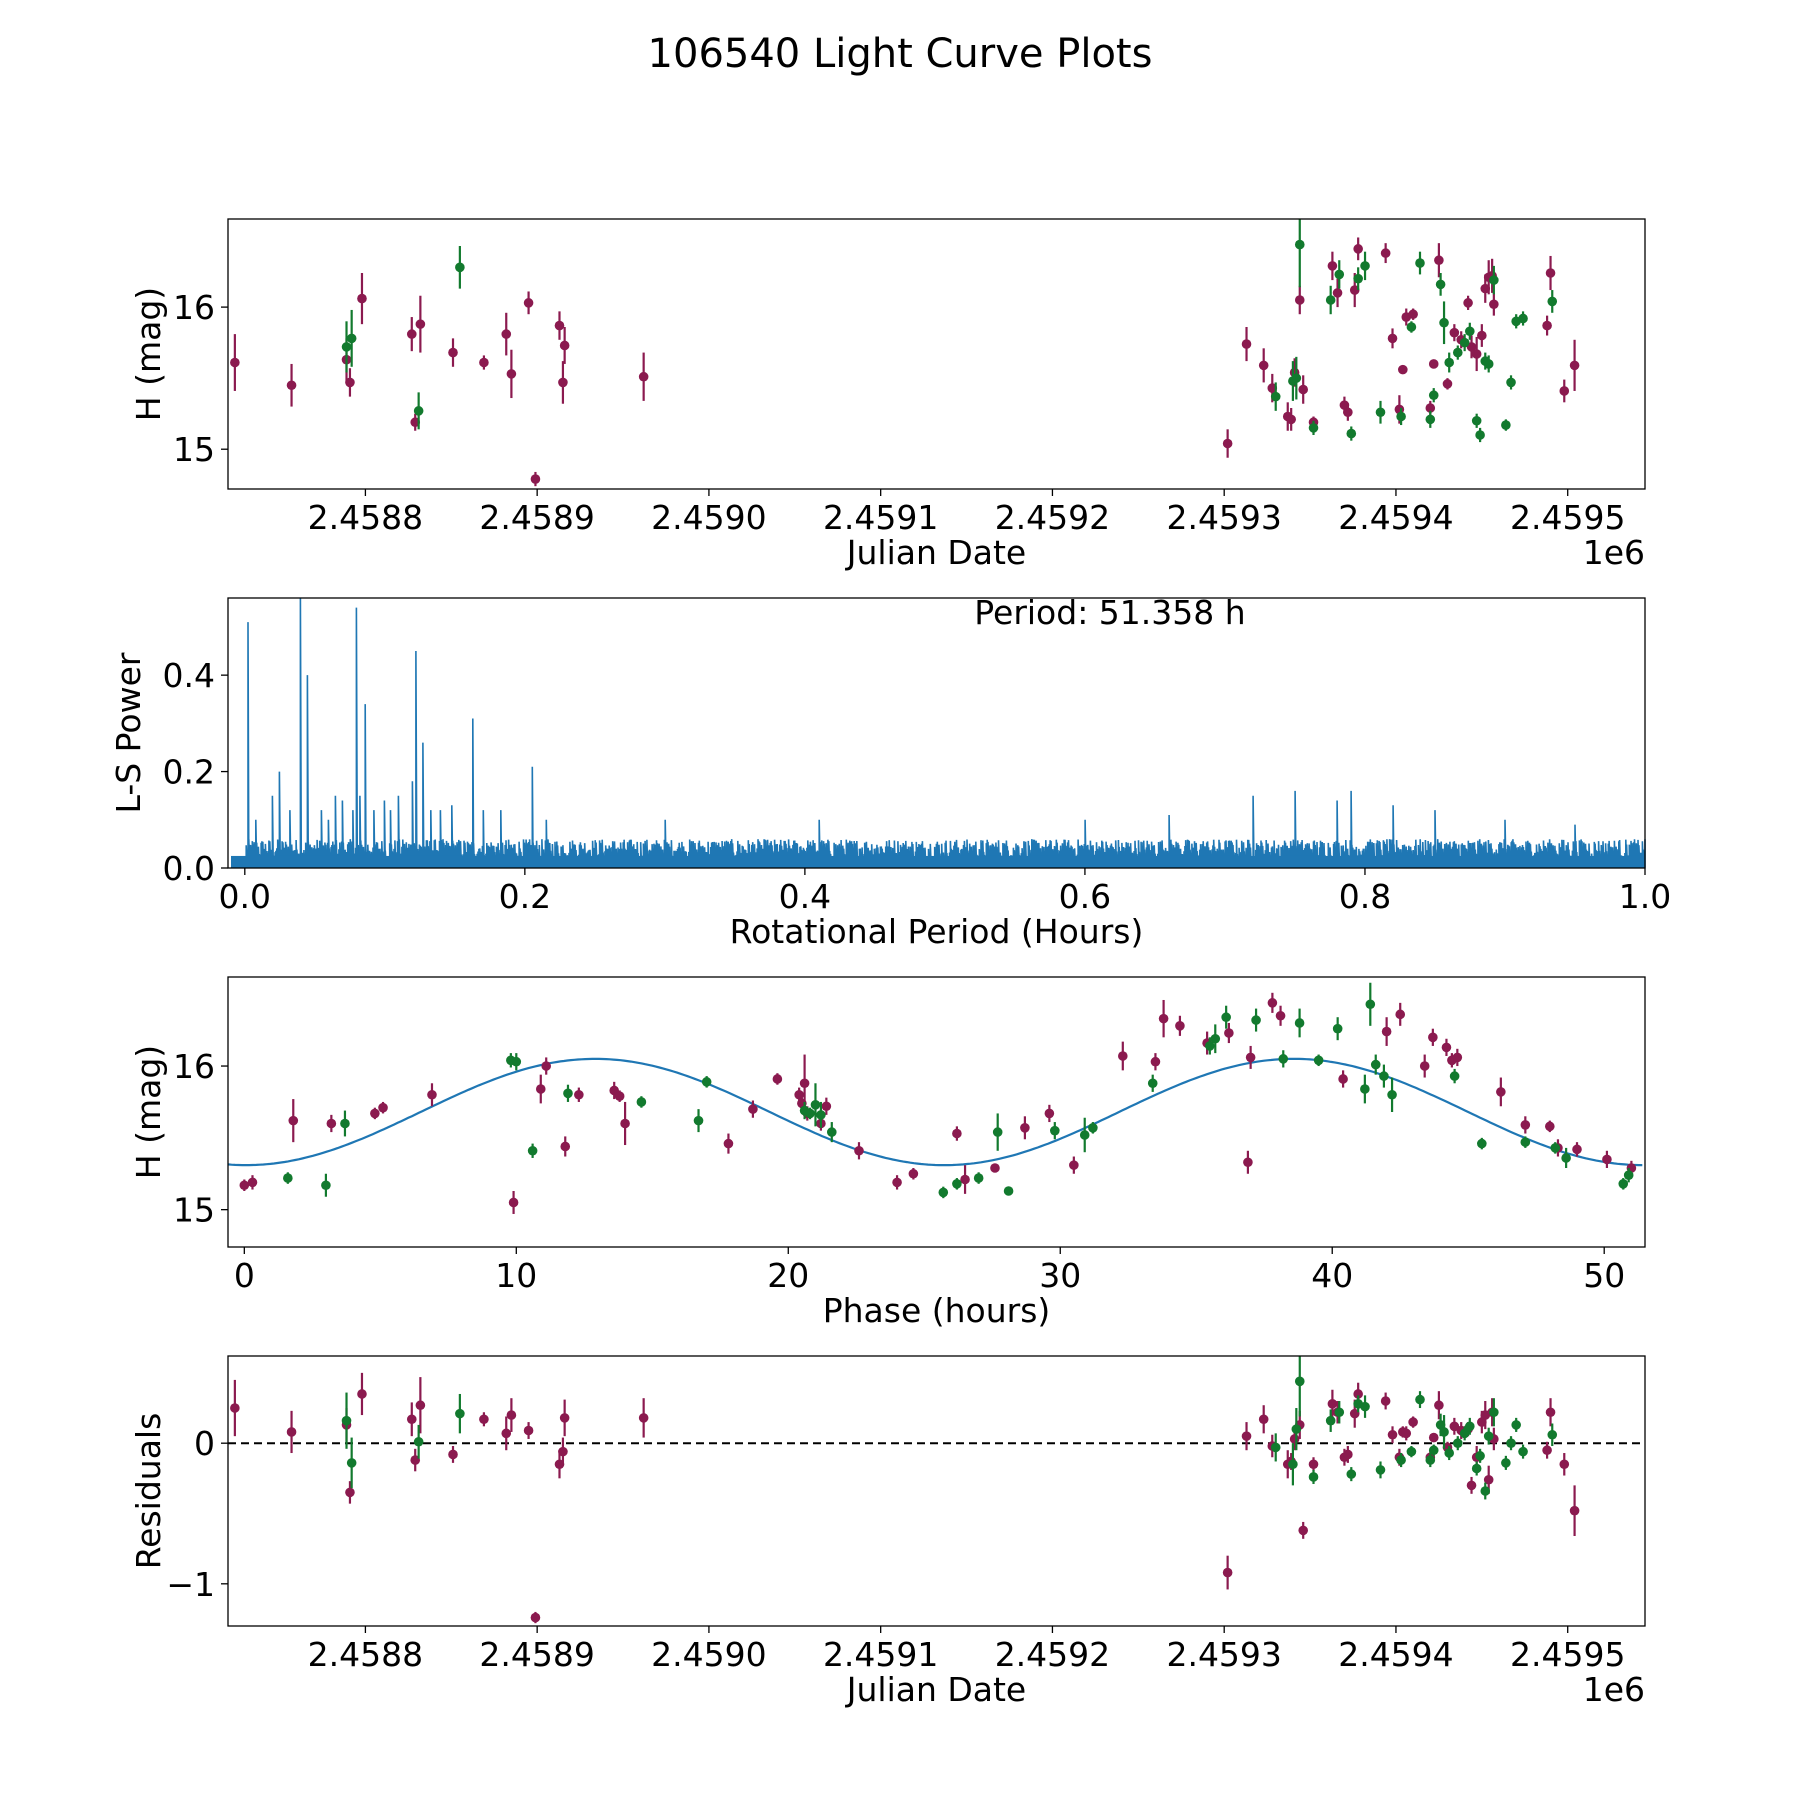 The width and height of the screenshot is (1800, 1800). Describe the element at coordinates (945, 733) in the screenshot. I see `periodogram-power-line` at that location.